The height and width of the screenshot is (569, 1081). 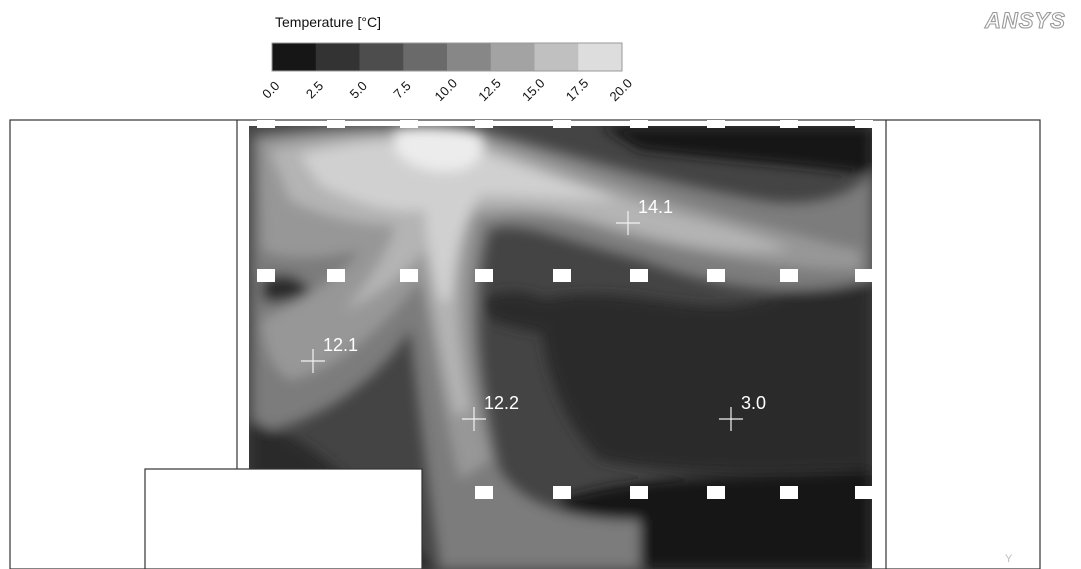 I want to click on cold-band-top-right, so click(x=736, y=150).